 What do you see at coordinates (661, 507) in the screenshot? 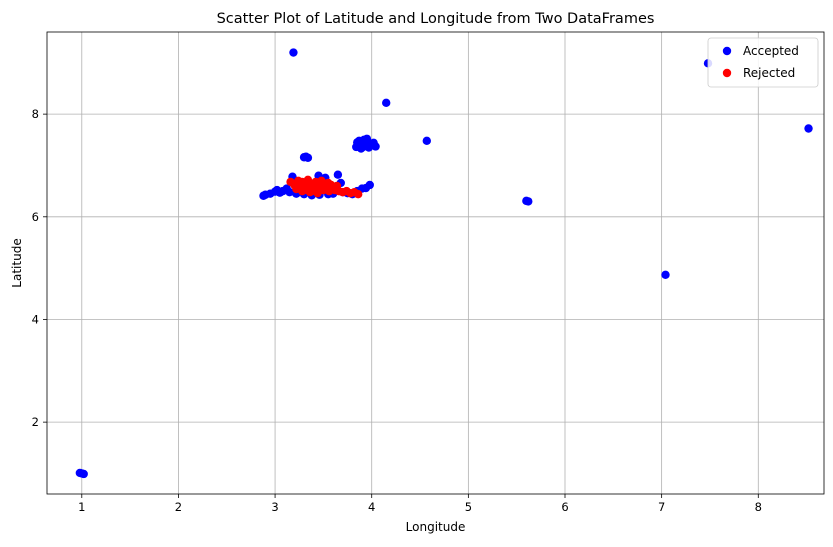
I see `x-tick-label: 7` at bounding box center [661, 507].